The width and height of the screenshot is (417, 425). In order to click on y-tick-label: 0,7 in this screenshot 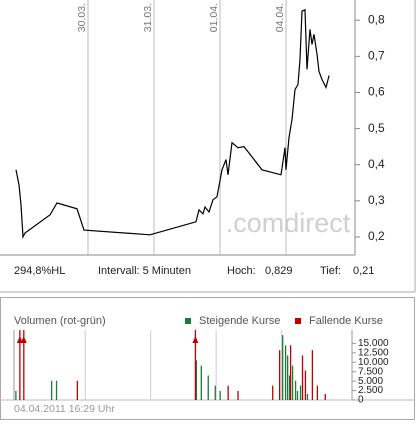, I will do `click(376, 56)`.